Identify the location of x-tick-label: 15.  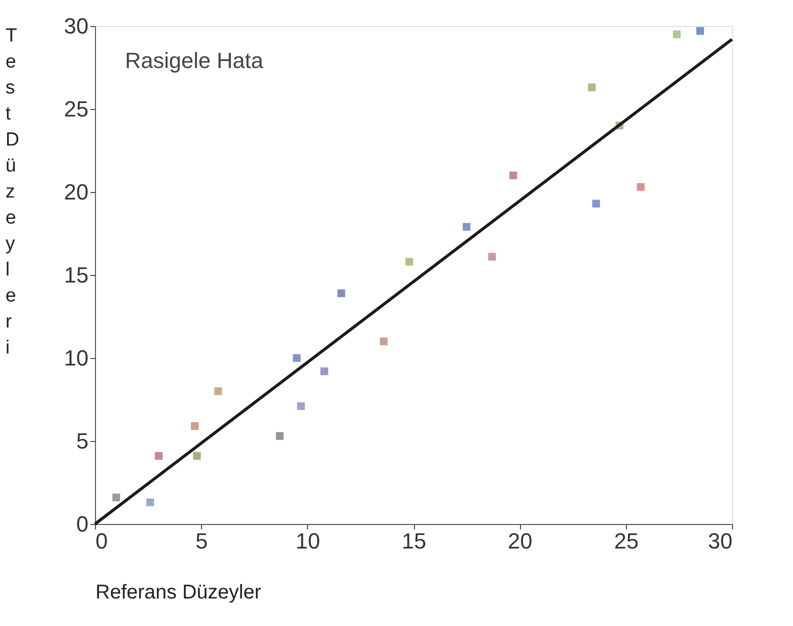
(414, 541).